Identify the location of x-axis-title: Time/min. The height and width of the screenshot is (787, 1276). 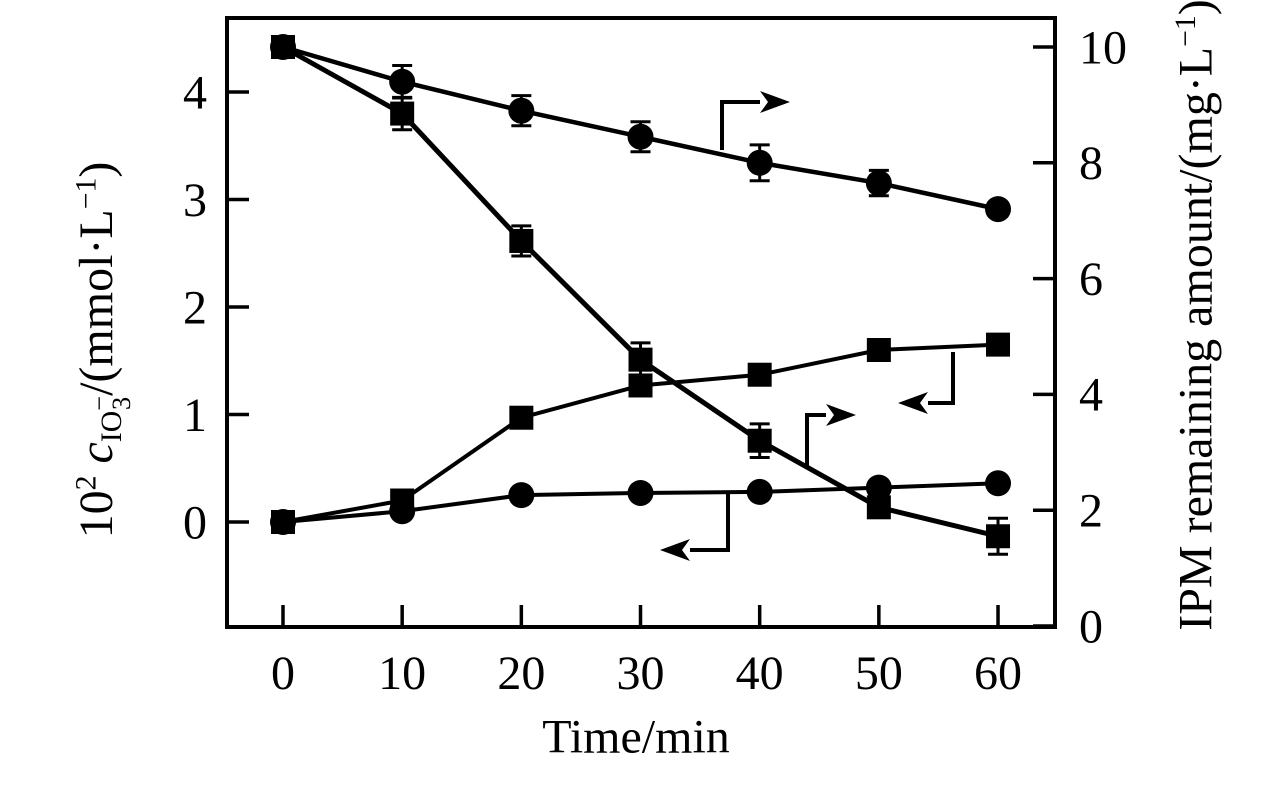
(636, 737).